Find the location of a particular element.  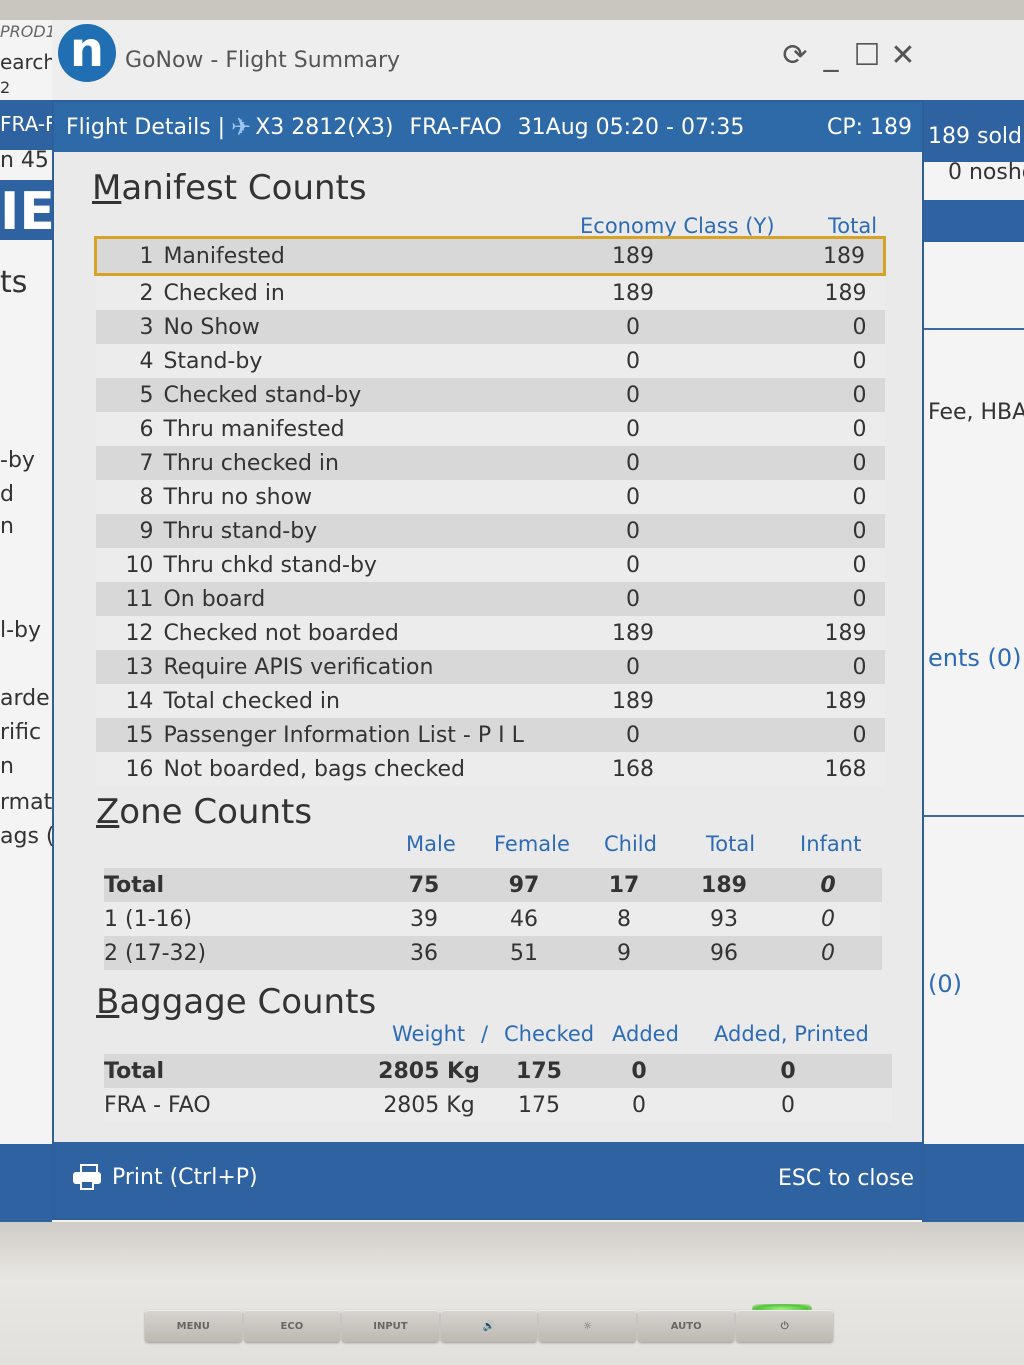

power-led is located at coordinates (782, 1309).